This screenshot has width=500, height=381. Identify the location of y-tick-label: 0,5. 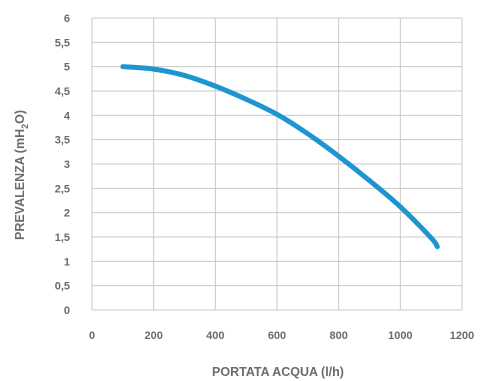
(62, 287).